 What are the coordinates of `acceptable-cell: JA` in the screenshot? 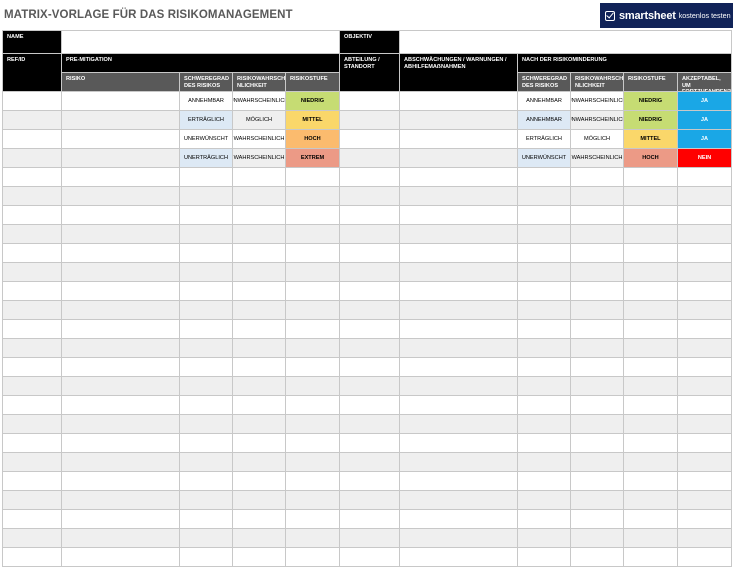 It's located at (705, 139).